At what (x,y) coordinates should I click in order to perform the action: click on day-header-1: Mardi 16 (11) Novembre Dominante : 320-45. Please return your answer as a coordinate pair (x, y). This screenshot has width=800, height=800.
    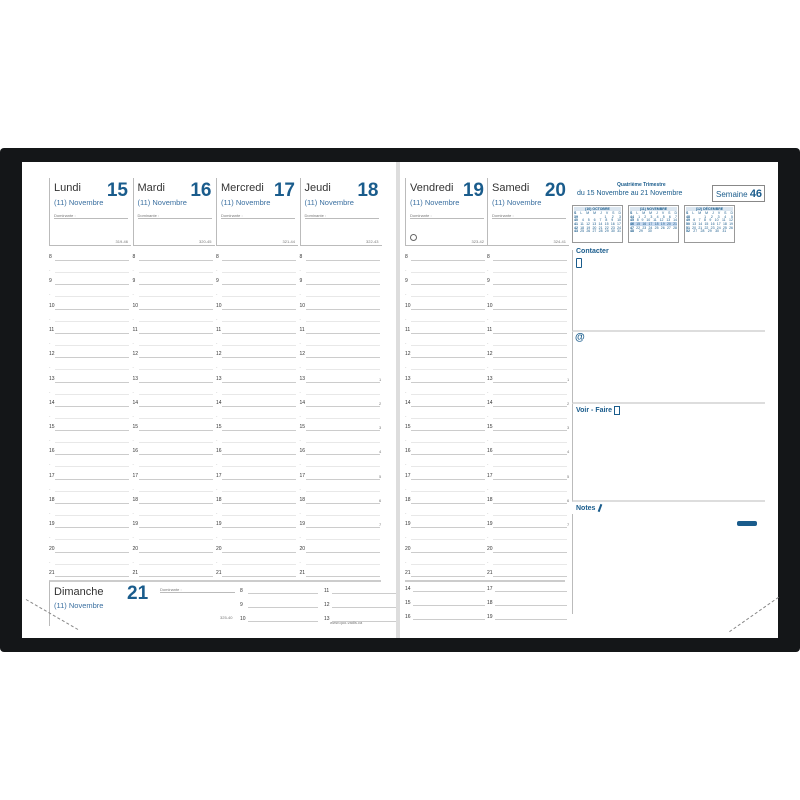
    Looking at the image, I should click on (173, 212).